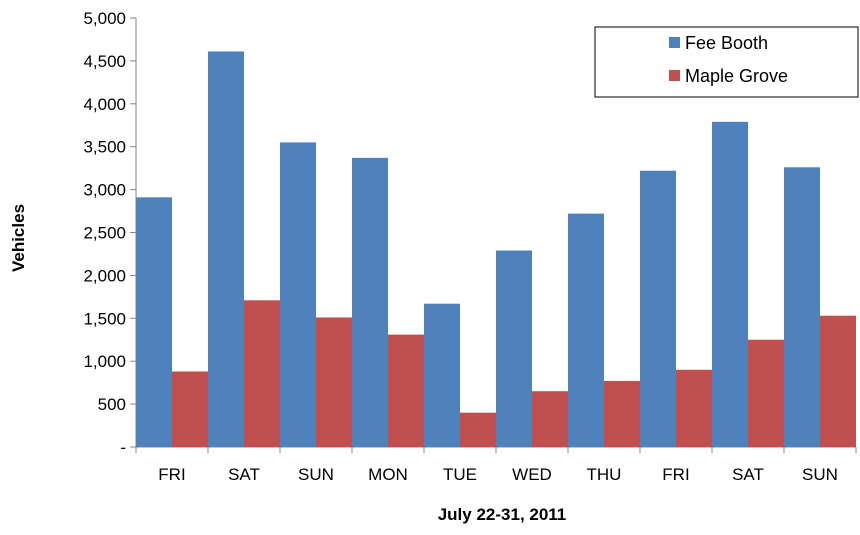 The height and width of the screenshot is (535, 860). I want to click on y-tick-label: 2,500, so click(104, 233).